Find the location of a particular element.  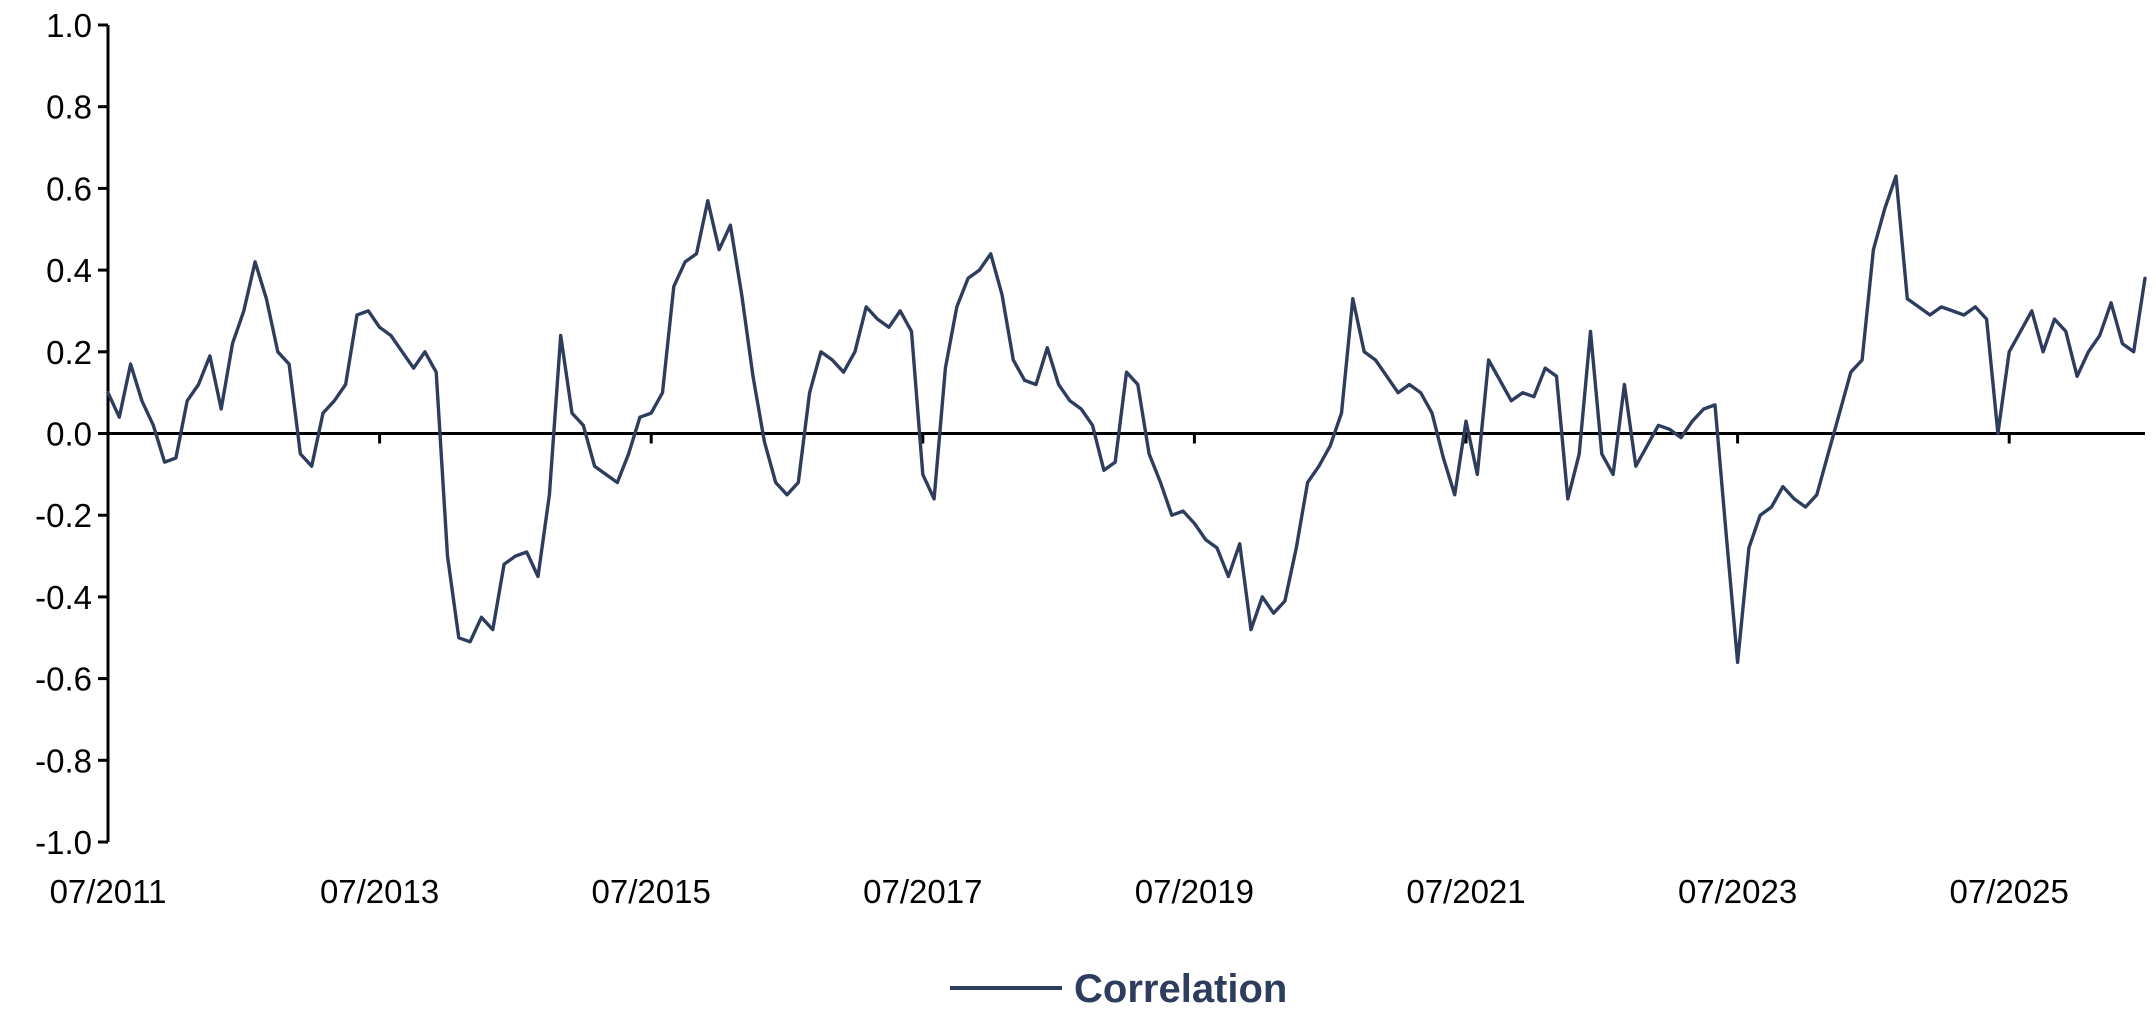

legend-label-correlation: Correlation is located at coordinates (1180, 989).